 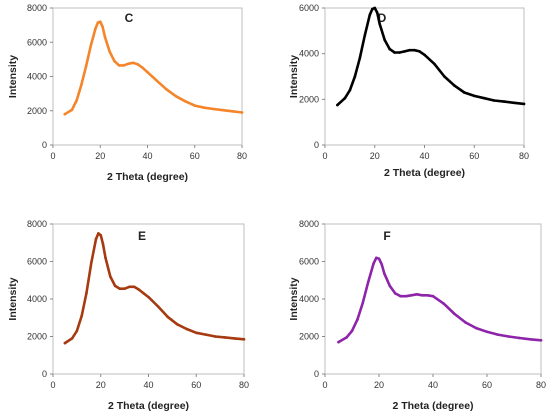 I want to click on x-tick-label: 40, so click(x=147, y=156).